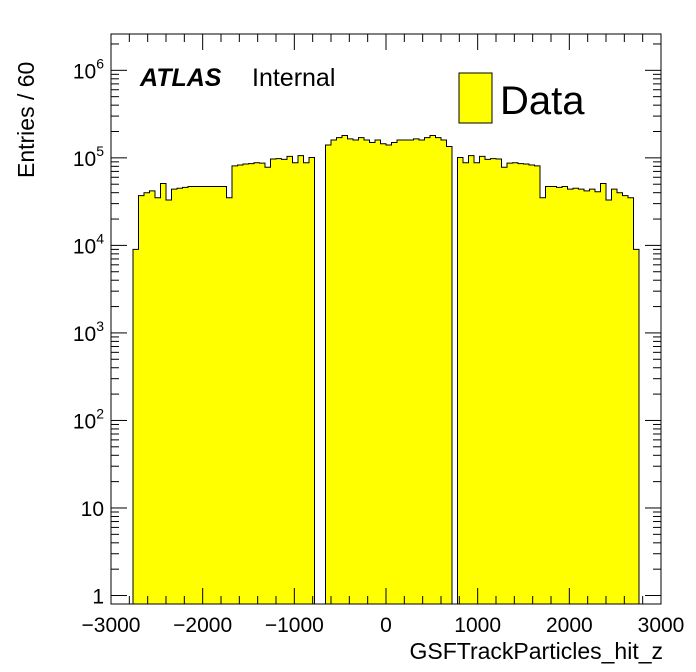  Describe the element at coordinates (111, 625) in the screenshot. I see `x-tick-label: −3000` at that location.